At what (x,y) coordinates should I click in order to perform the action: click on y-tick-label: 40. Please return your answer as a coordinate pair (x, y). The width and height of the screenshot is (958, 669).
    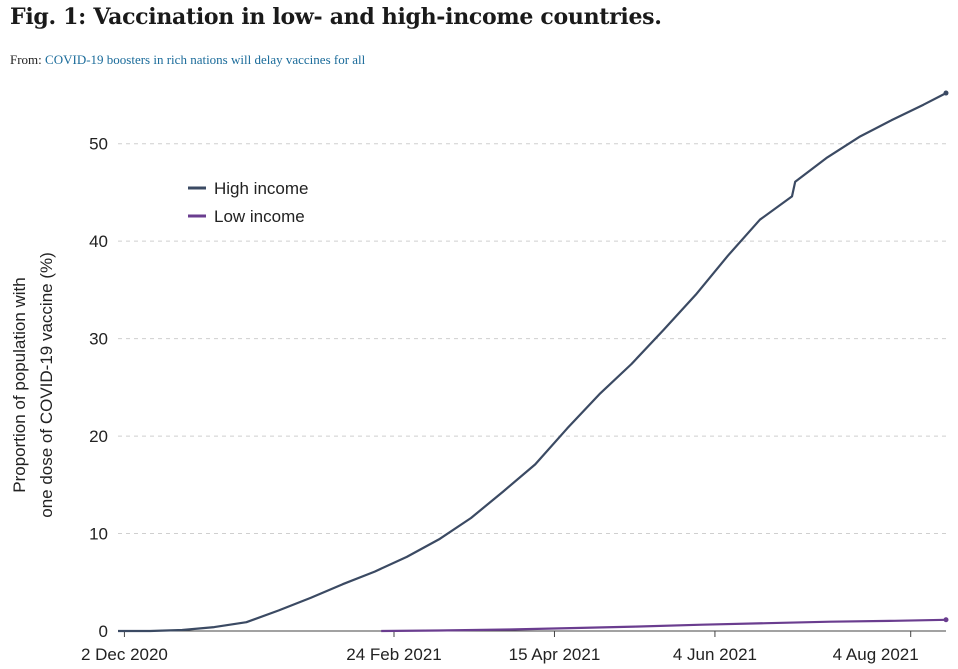
    Looking at the image, I should click on (98, 241).